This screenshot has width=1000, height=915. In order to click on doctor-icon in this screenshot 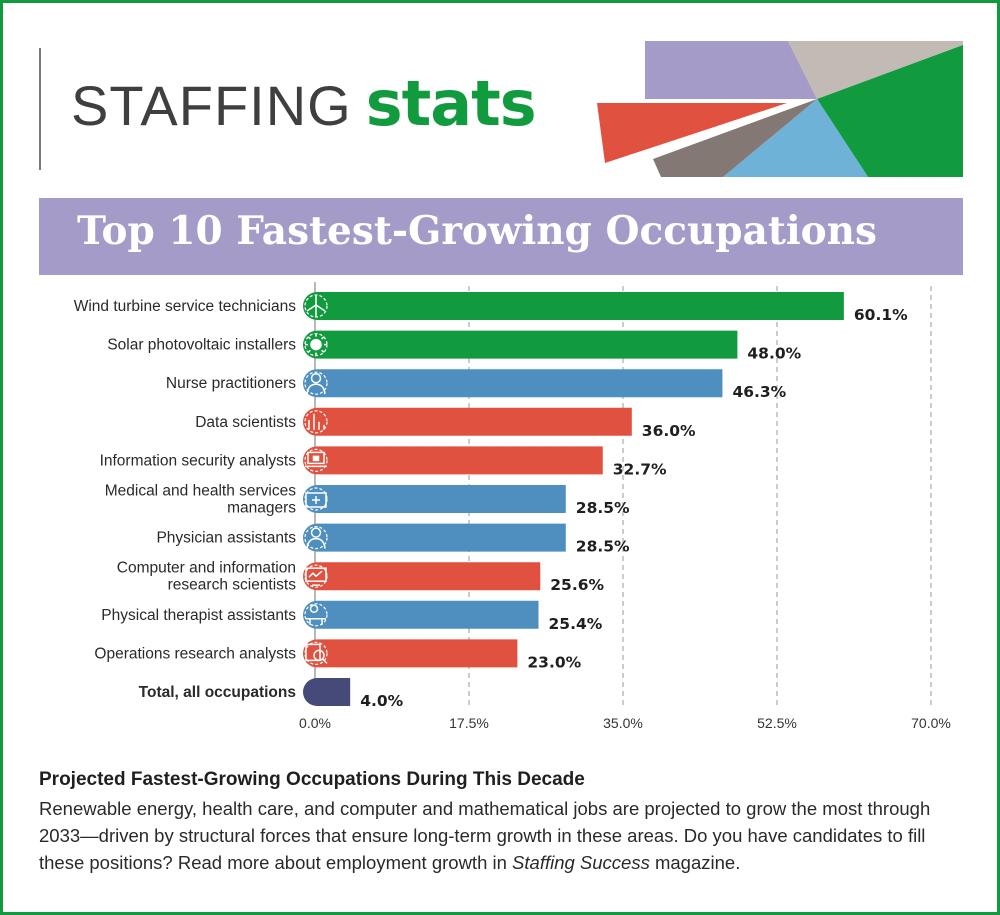, I will do `click(316, 538)`.